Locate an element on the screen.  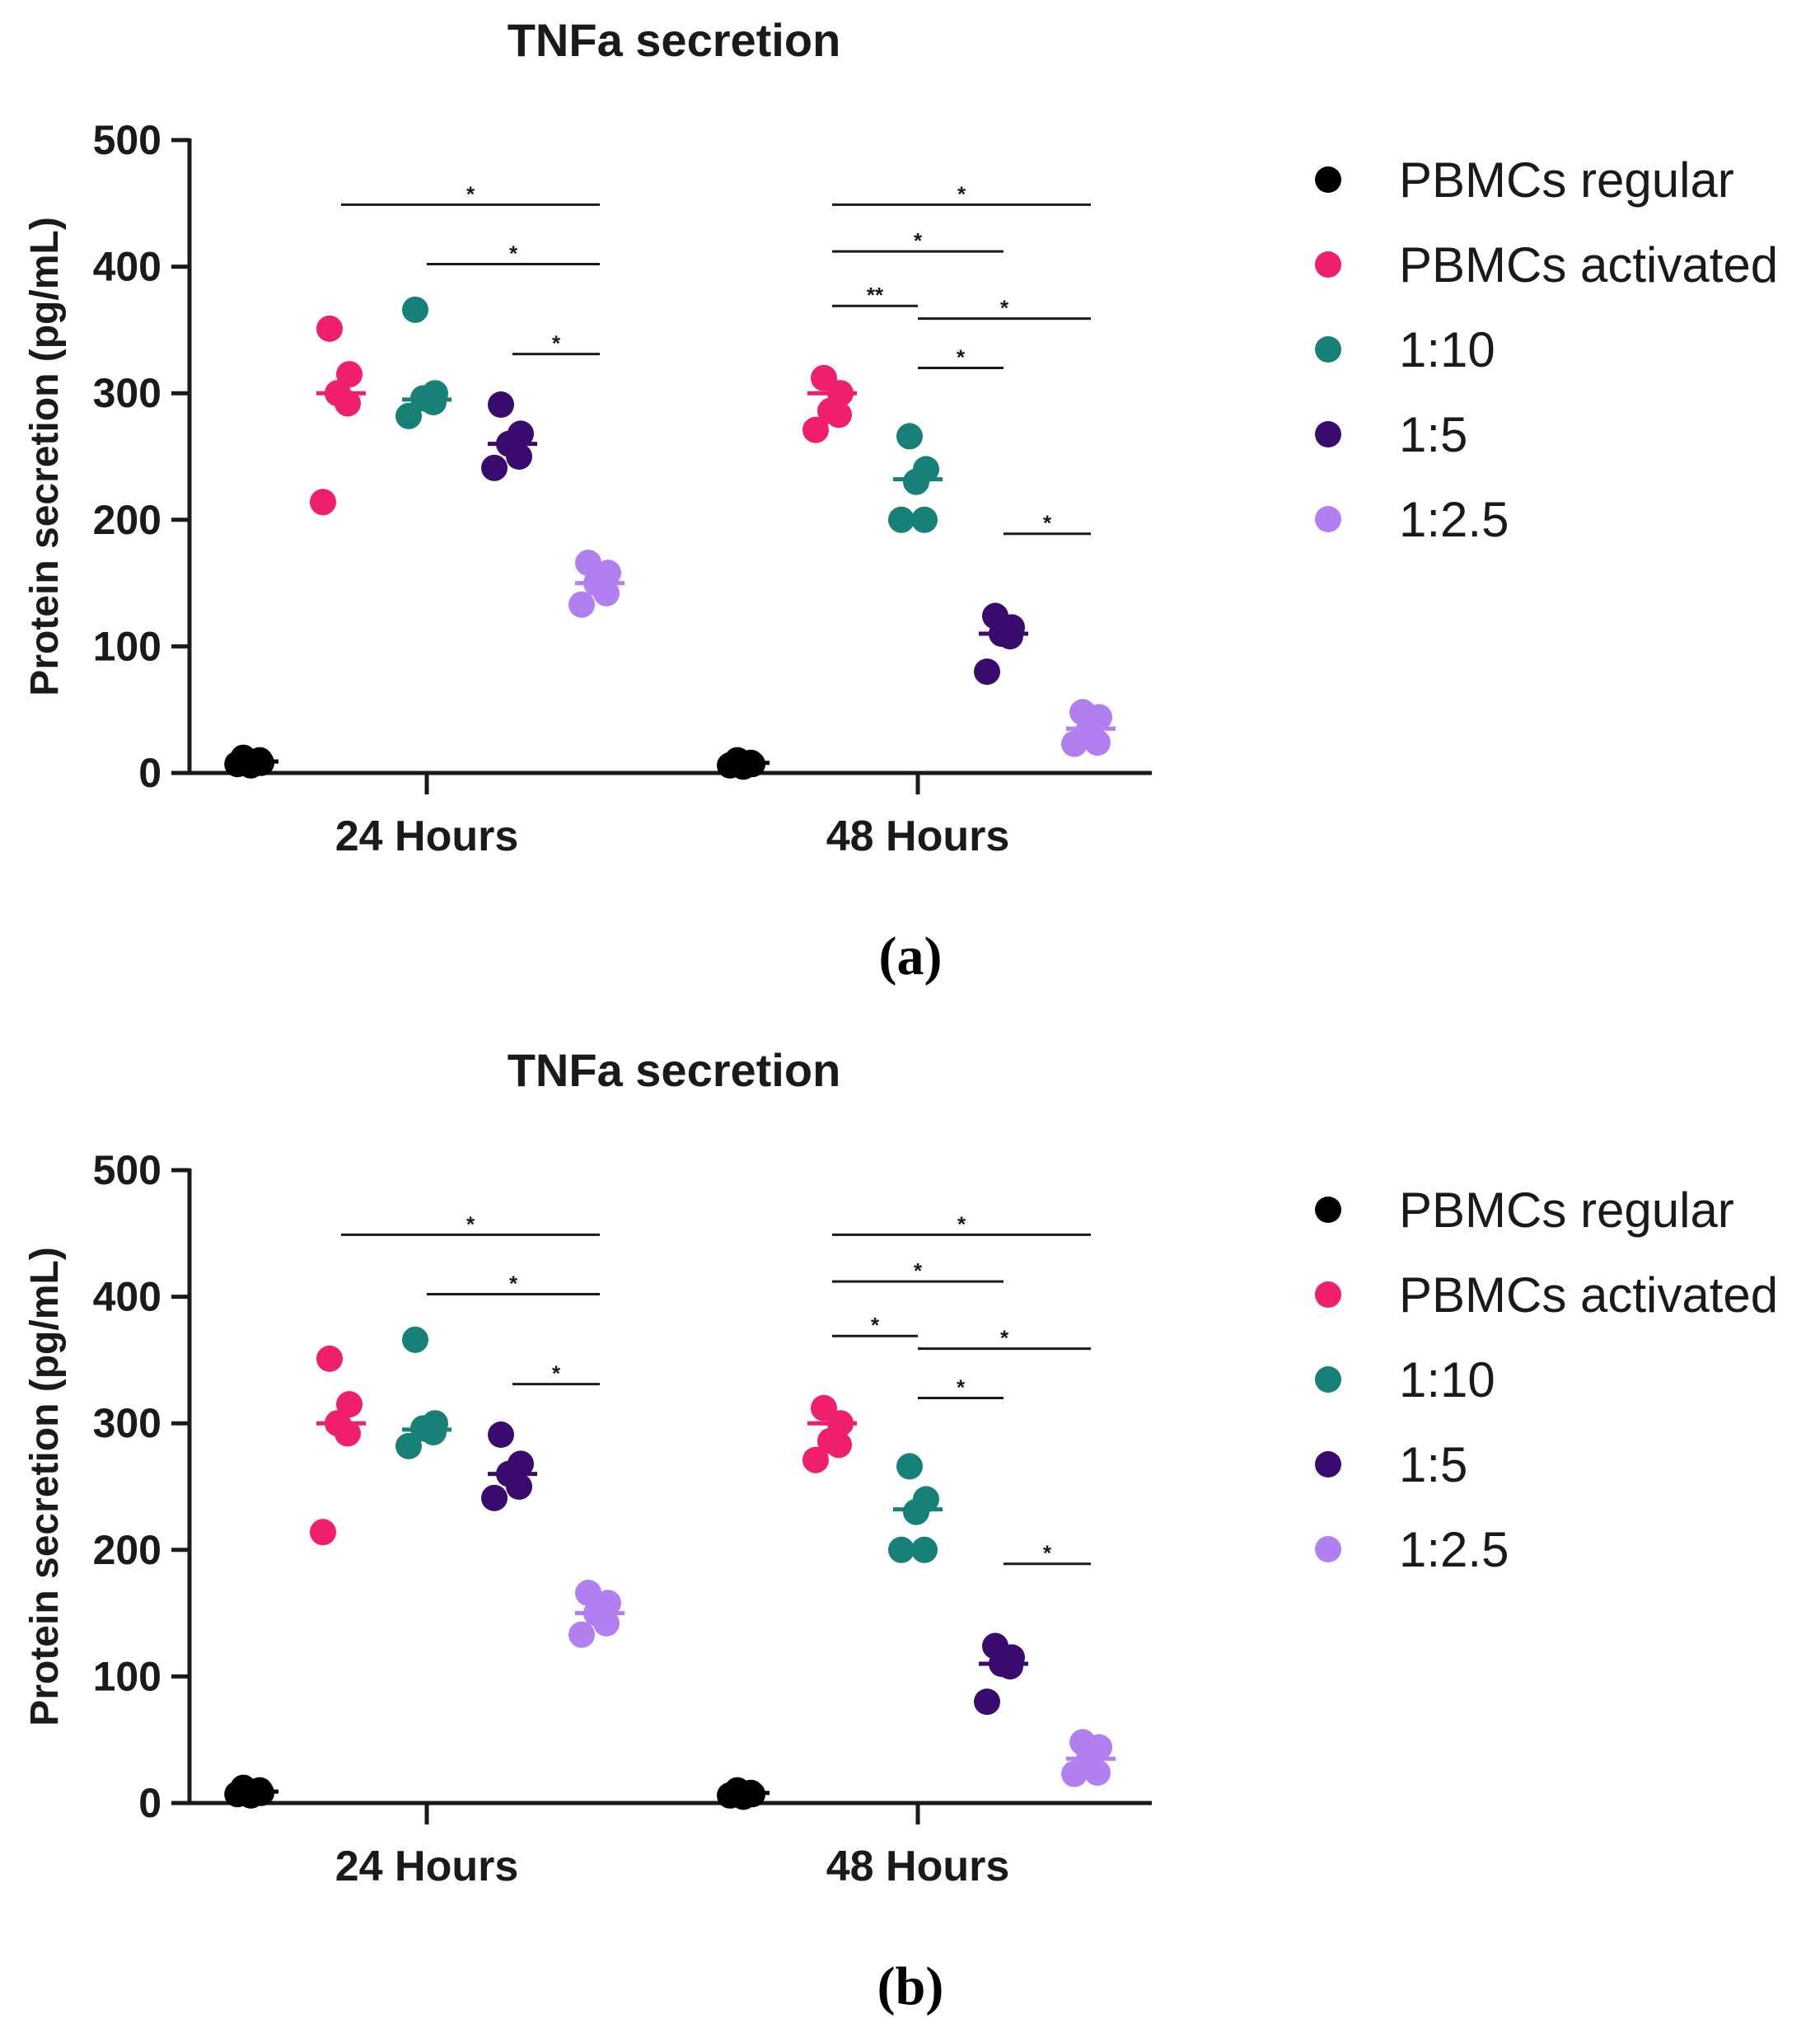
y-tick-label: 300 is located at coordinates (127, 1423).